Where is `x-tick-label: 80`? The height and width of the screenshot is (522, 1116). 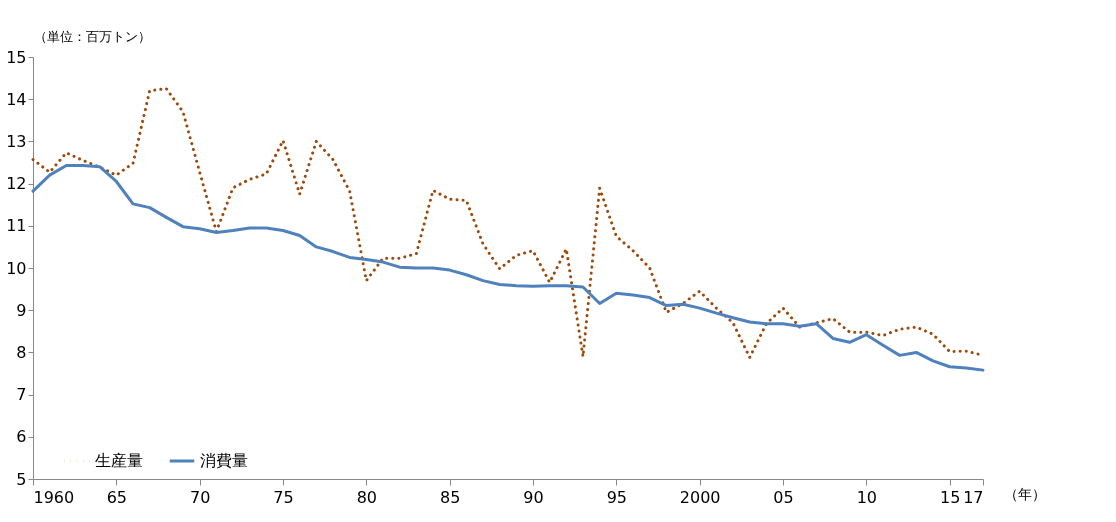 x-tick-label: 80 is located at coordinates (367, 497).